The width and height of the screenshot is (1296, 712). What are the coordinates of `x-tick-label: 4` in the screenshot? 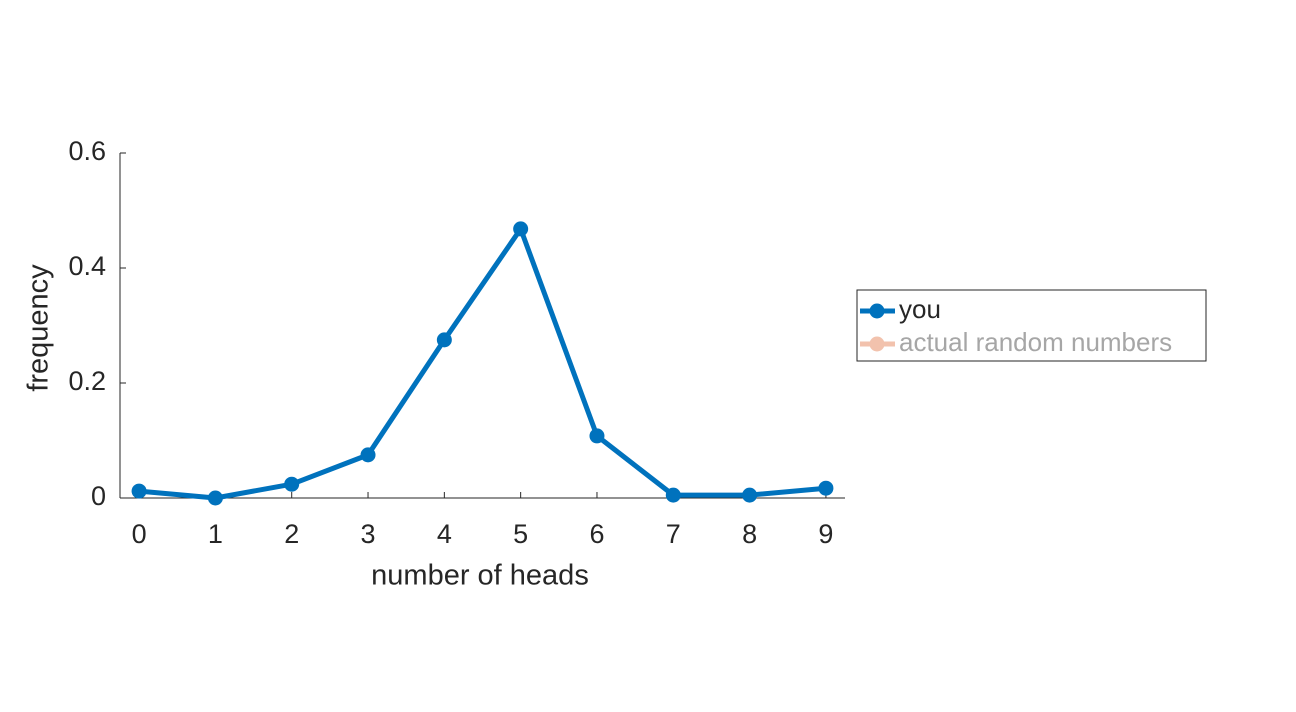 It's located at (444, 534).